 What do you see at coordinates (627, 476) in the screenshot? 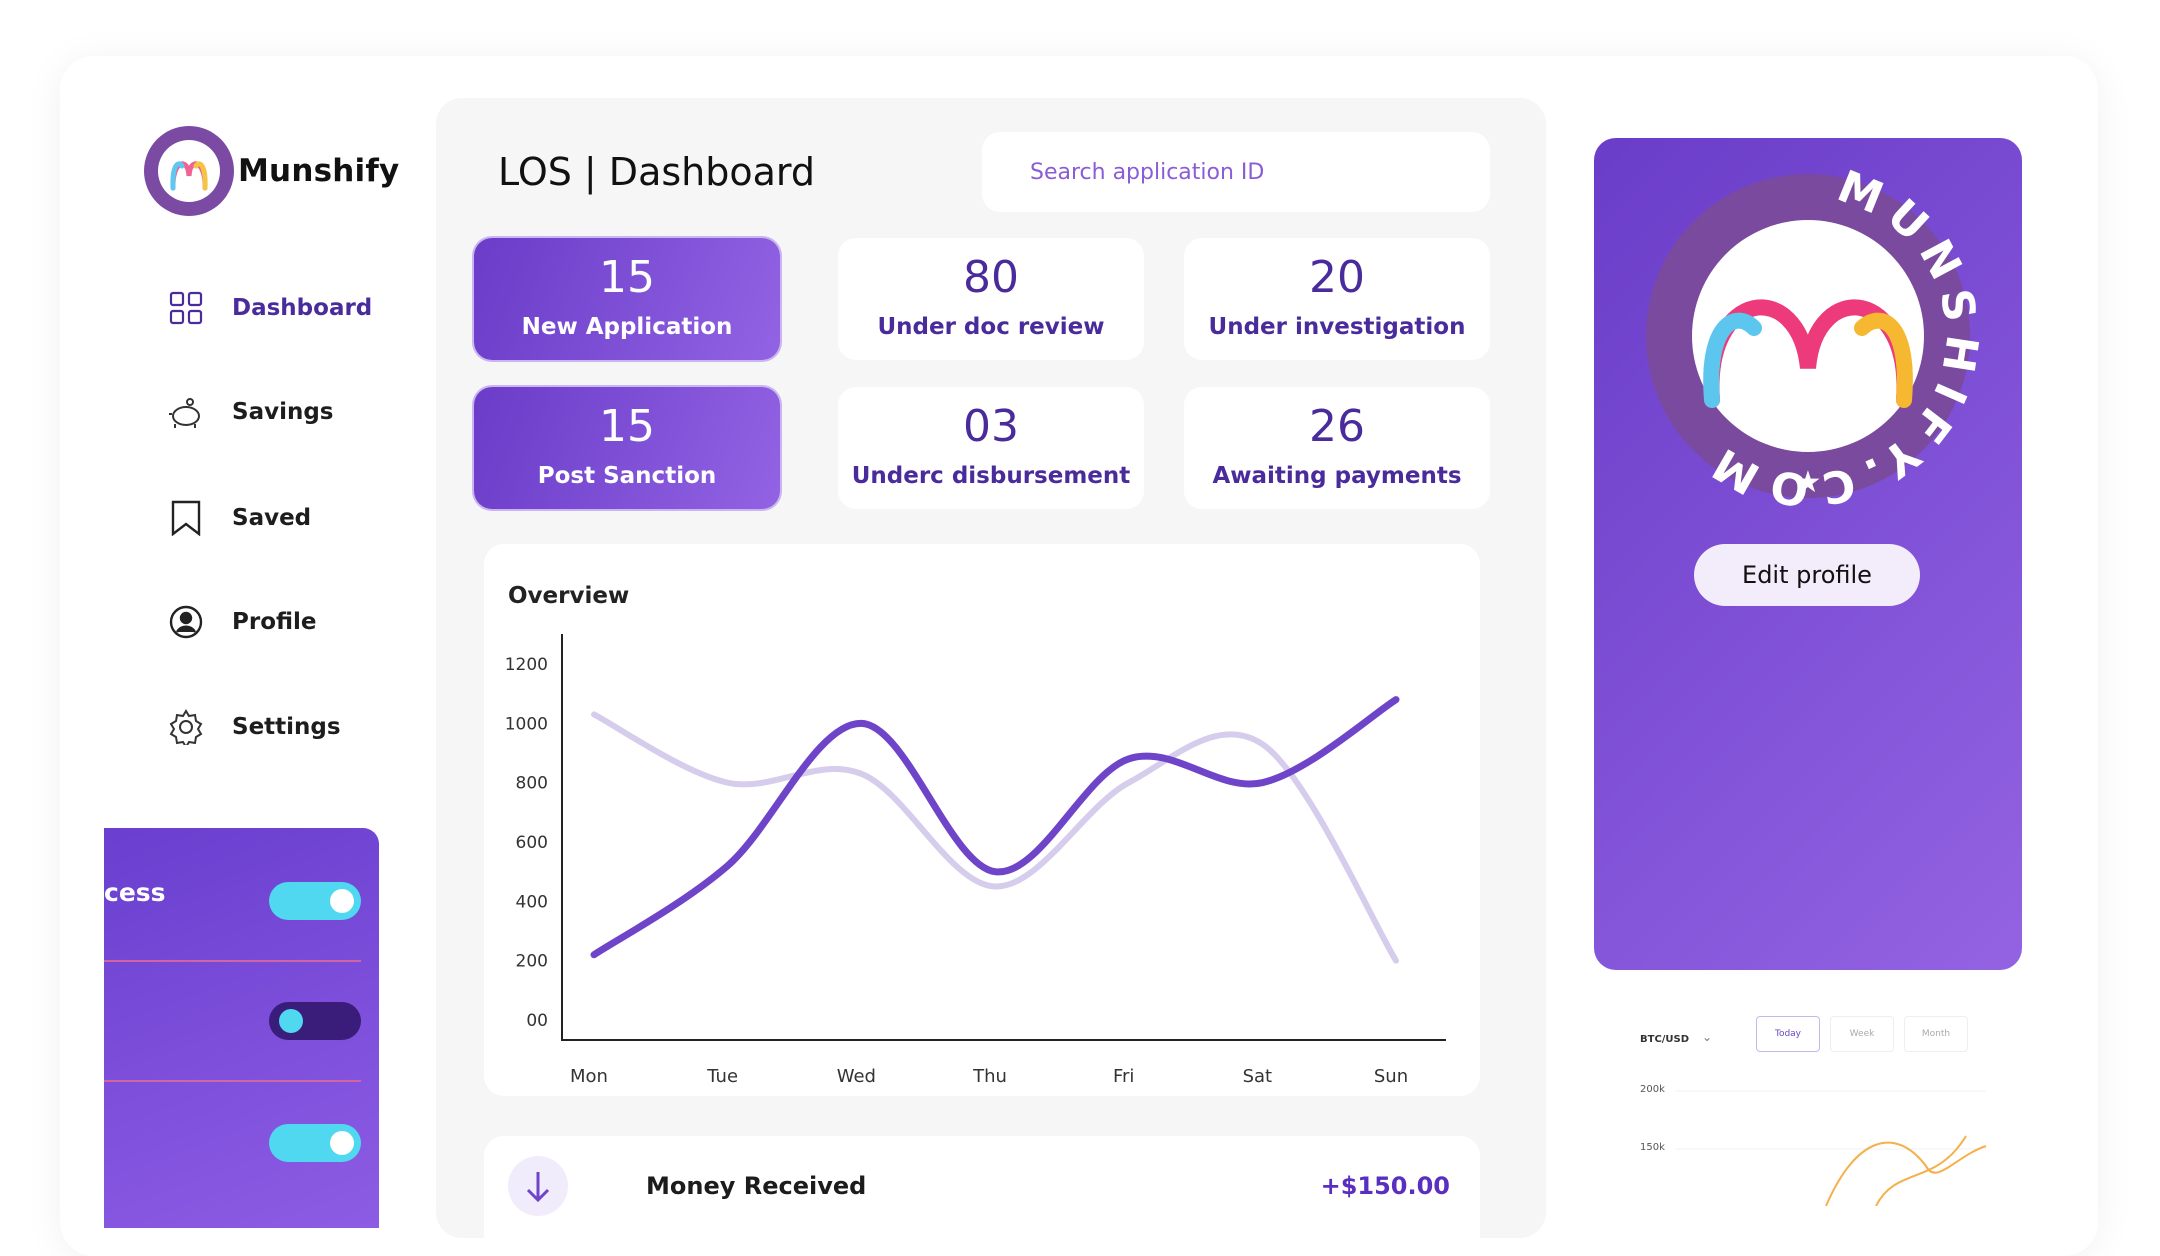
I see `stat-label: Post Sanction` at bounding box center [627, 476].